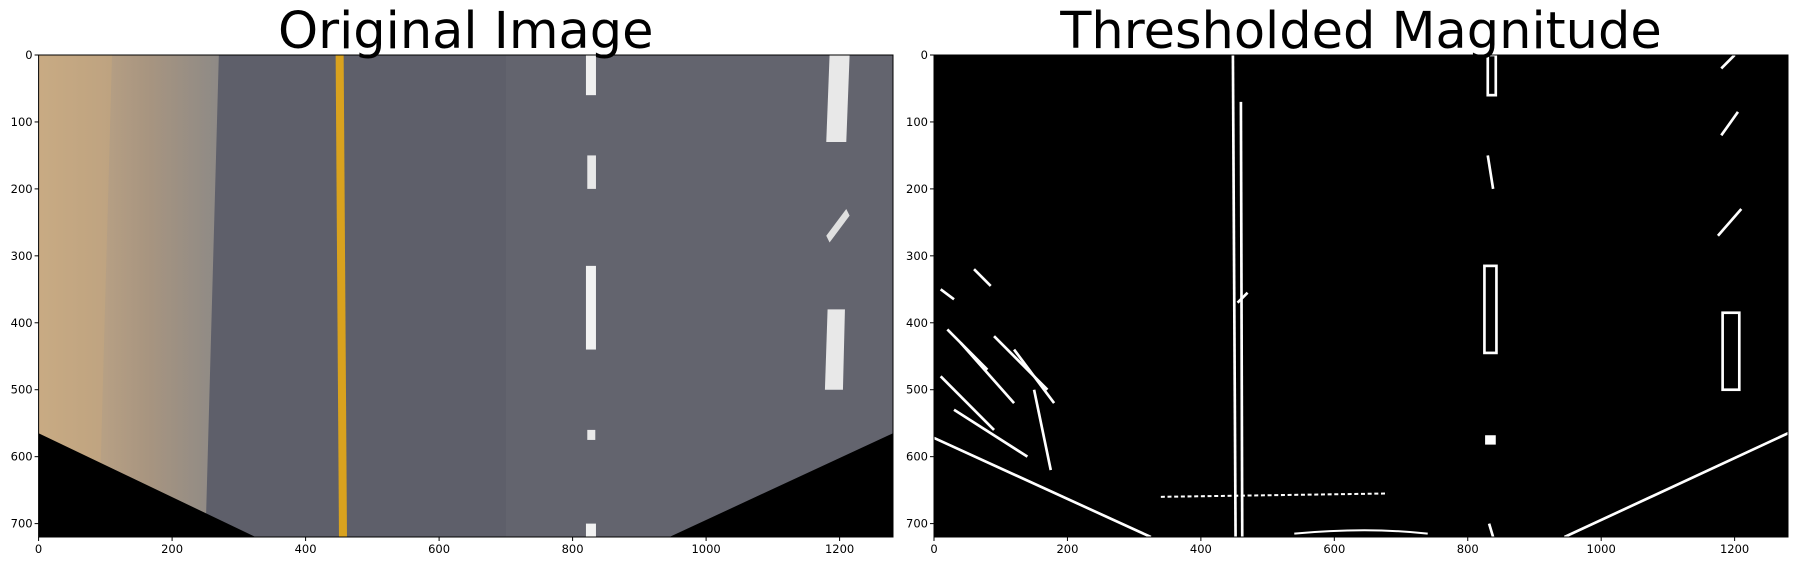 The height and width of the screenshot is (570, 1814). What do you see at coordinates (466, 31) in the screenshot?
I see `panel-title: Original Image` at bounding box center [466, 31].